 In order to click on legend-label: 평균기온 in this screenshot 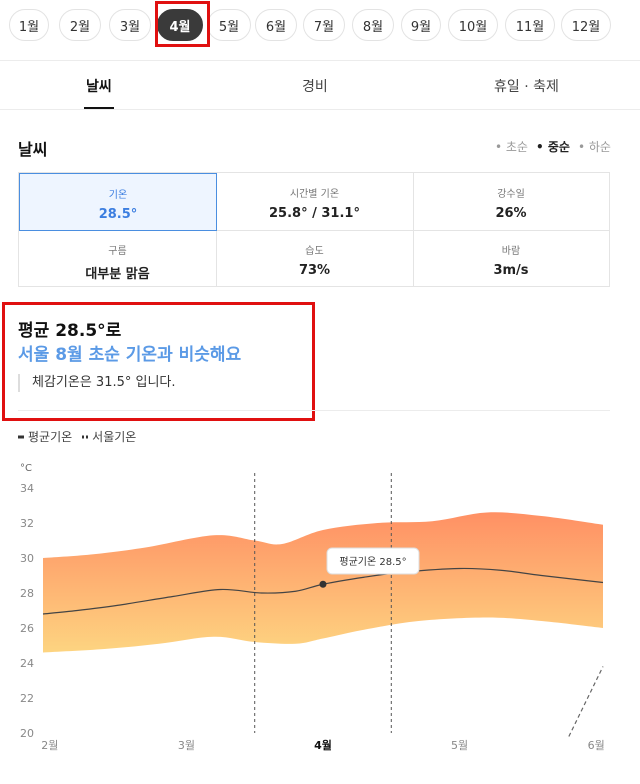, I will do `click(50, 437)`.